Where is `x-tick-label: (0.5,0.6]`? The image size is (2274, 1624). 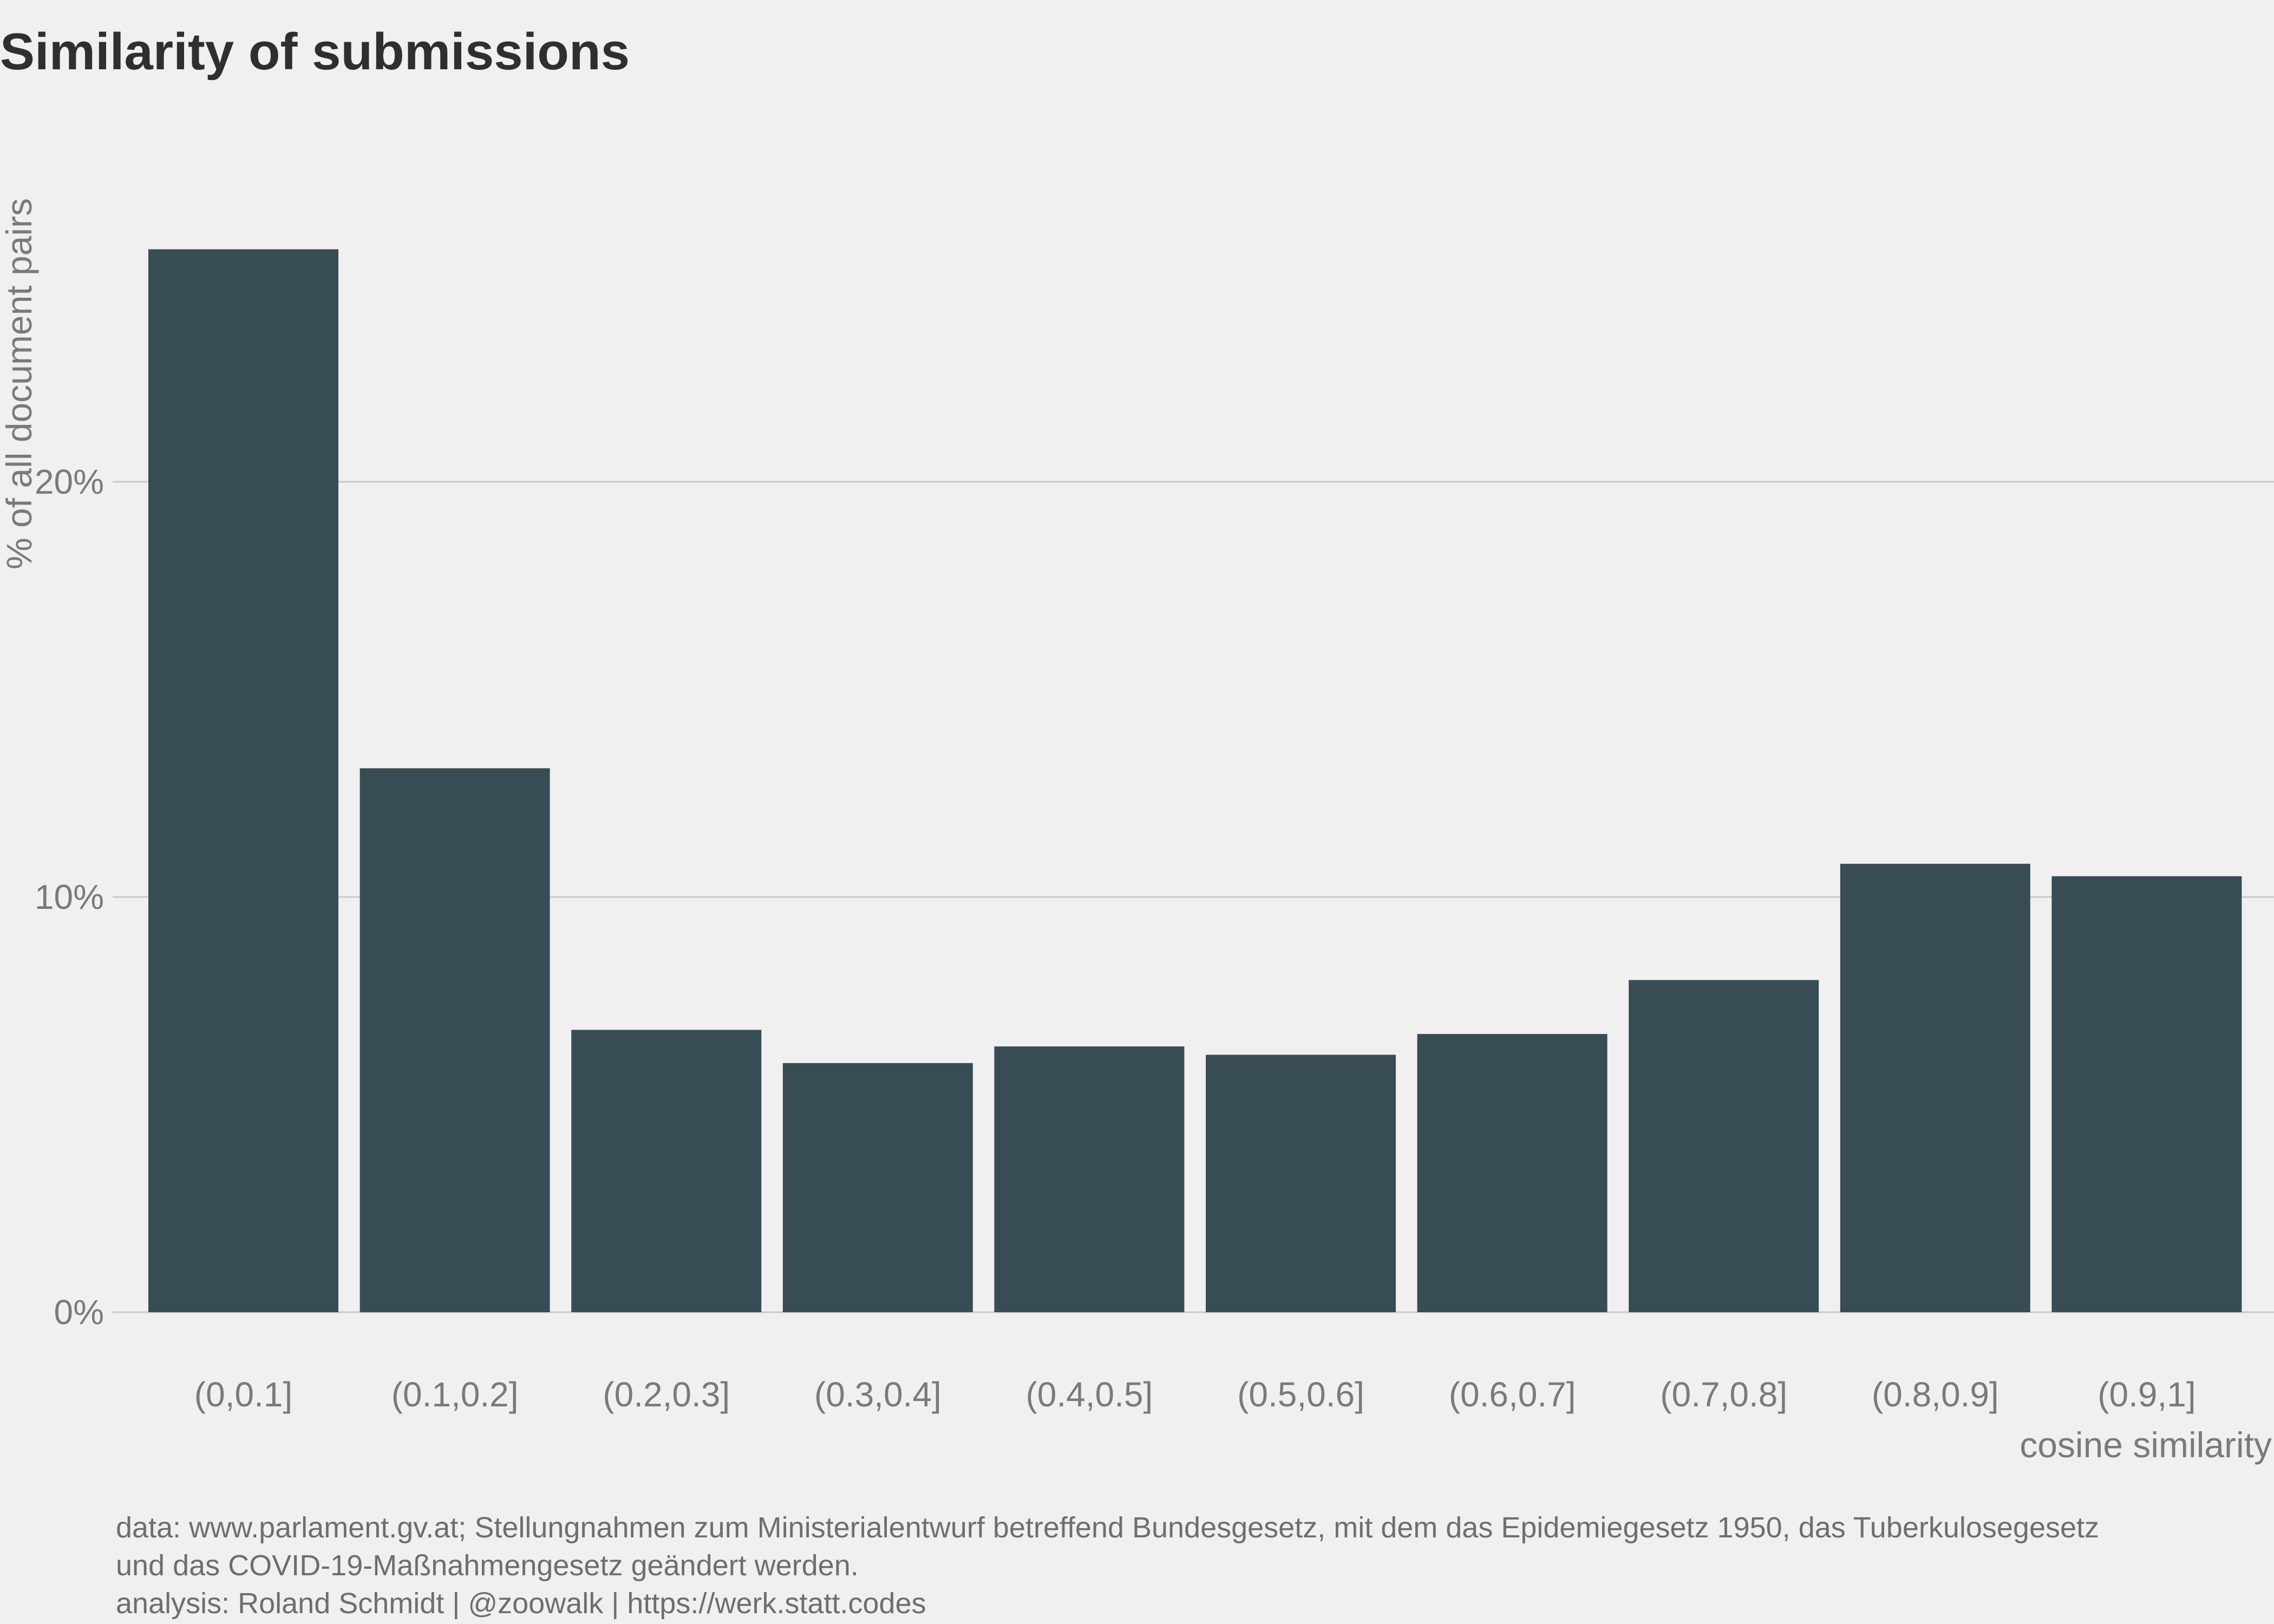 x-tick-label: (0.5,0.6] is located at coordinates (1300, 1394).